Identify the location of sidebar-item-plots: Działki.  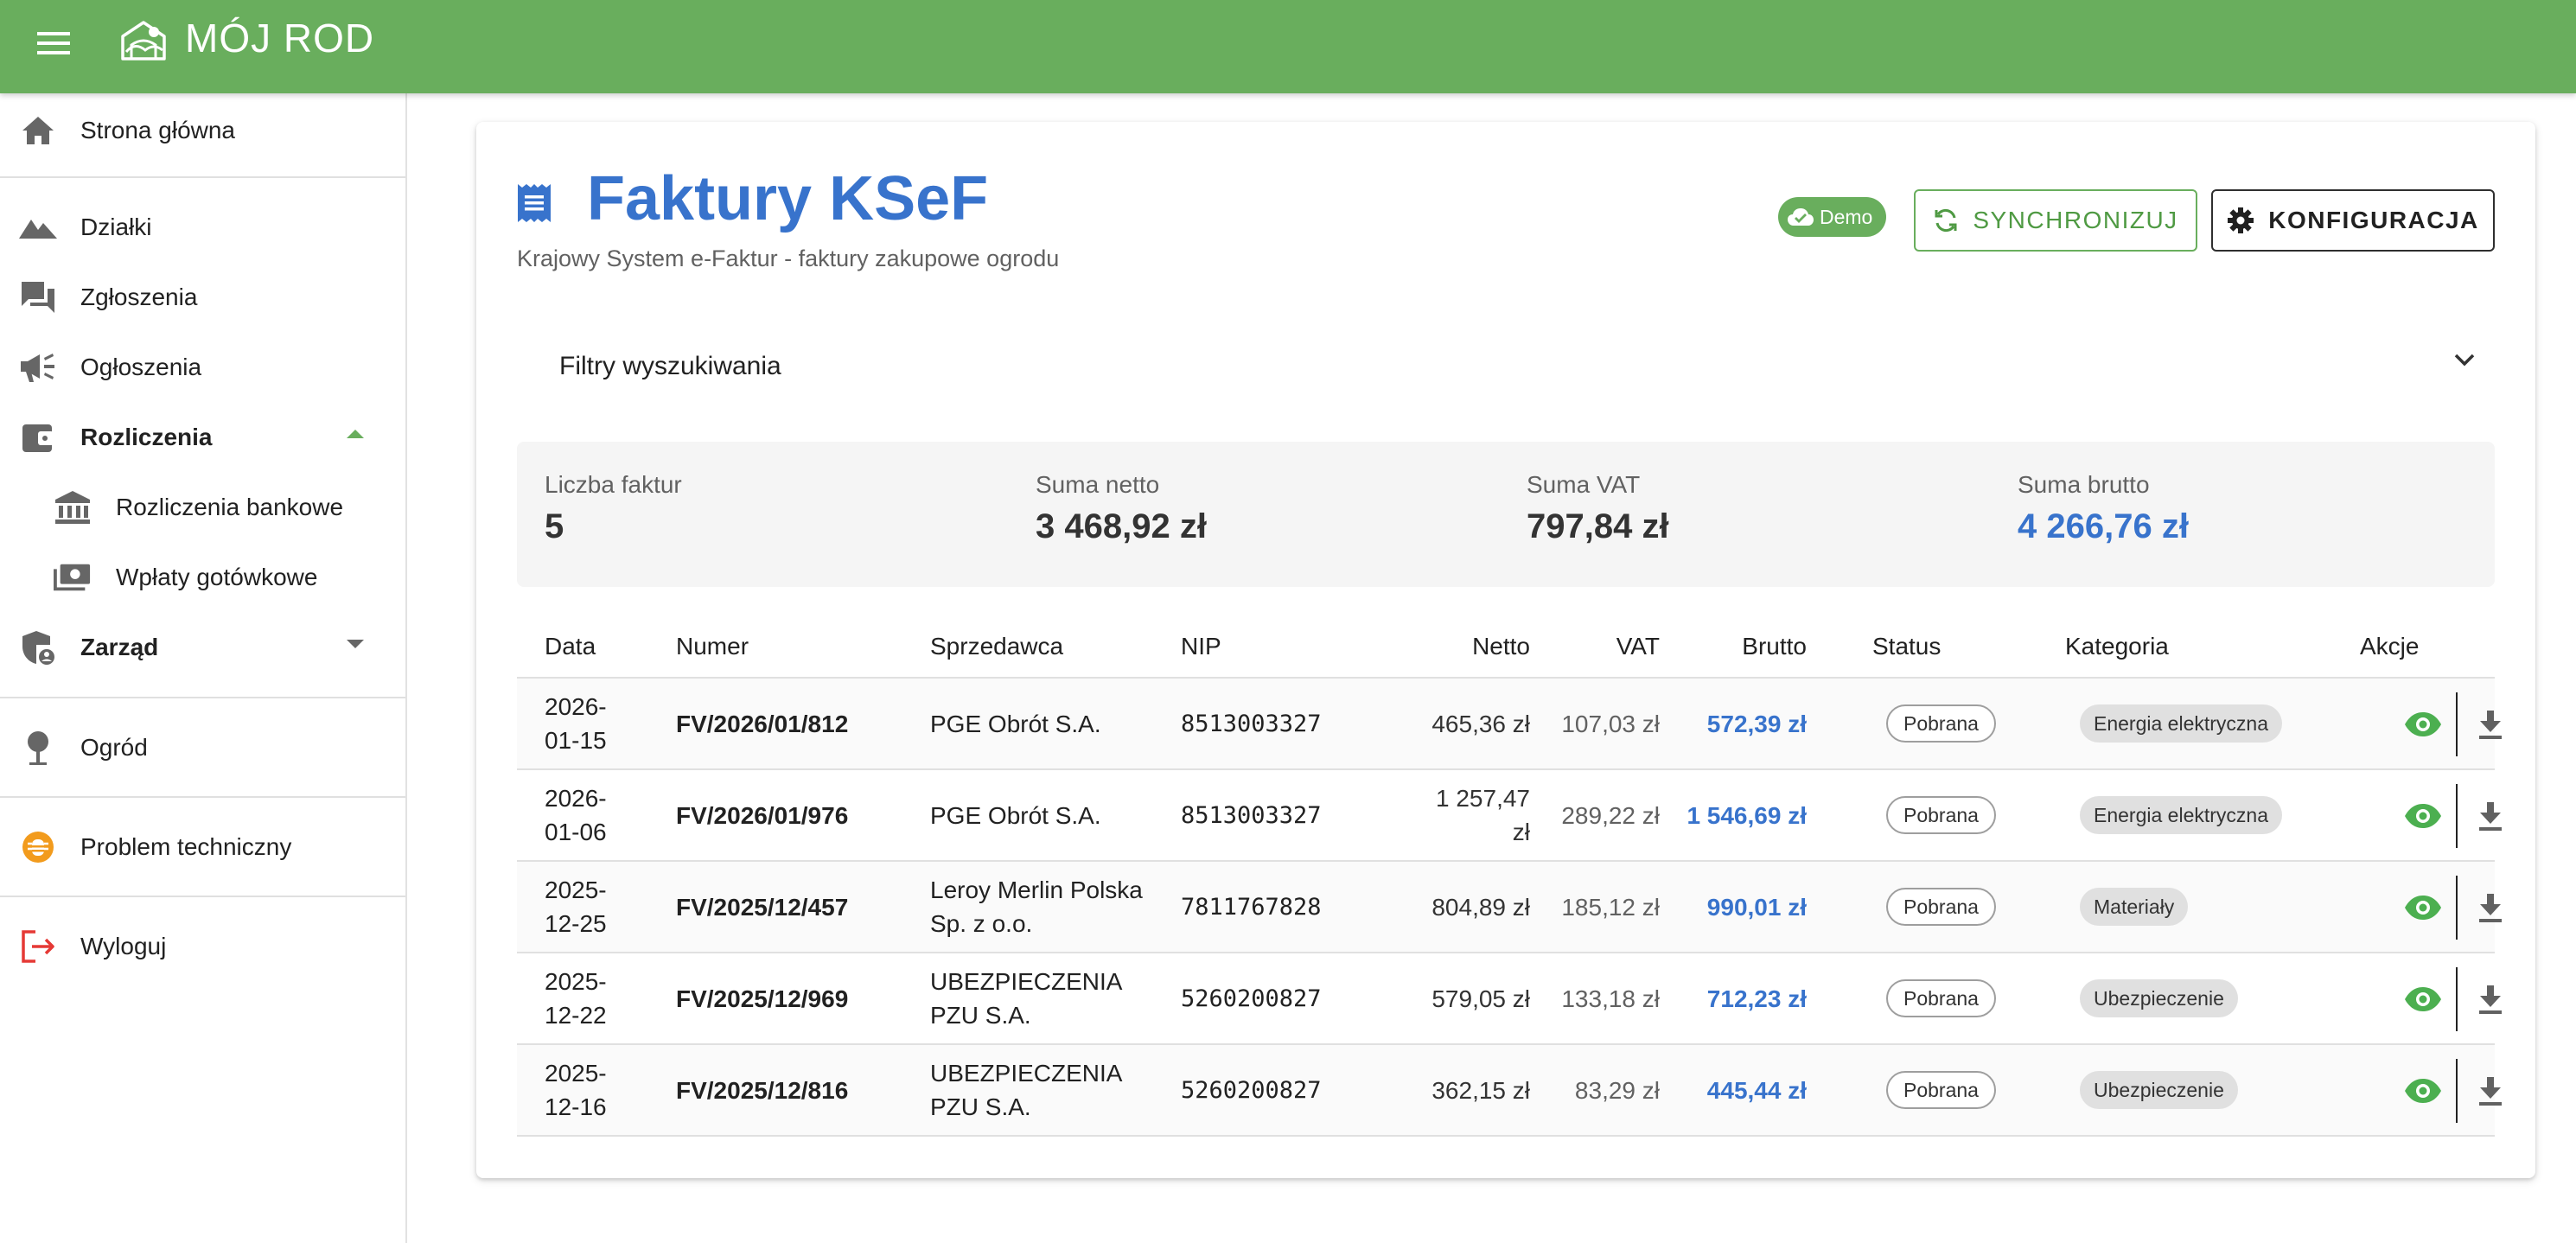
(202, 228).